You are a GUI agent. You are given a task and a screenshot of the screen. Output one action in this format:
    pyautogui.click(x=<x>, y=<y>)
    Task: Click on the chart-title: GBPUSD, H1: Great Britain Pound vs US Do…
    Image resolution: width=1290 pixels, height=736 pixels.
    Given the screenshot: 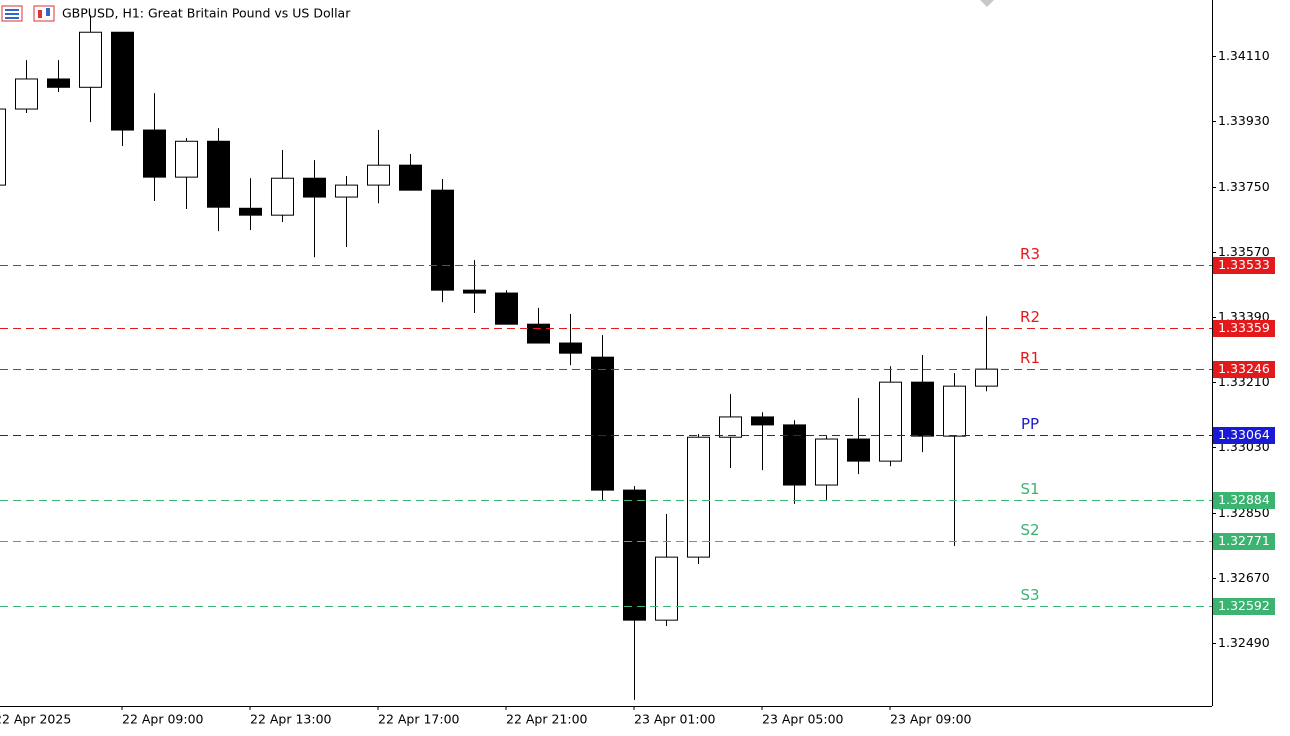 What is the action you would take?
    pyautogui.click(x=206, y=13)
    